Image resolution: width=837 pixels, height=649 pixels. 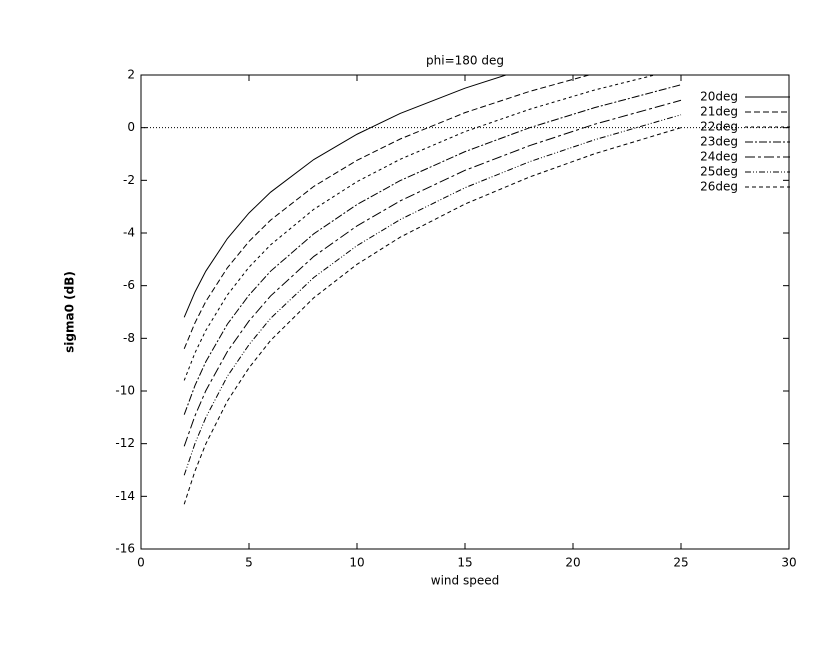 I want to click on chart-title: phi=180 deg, so click(x=465, y=61).